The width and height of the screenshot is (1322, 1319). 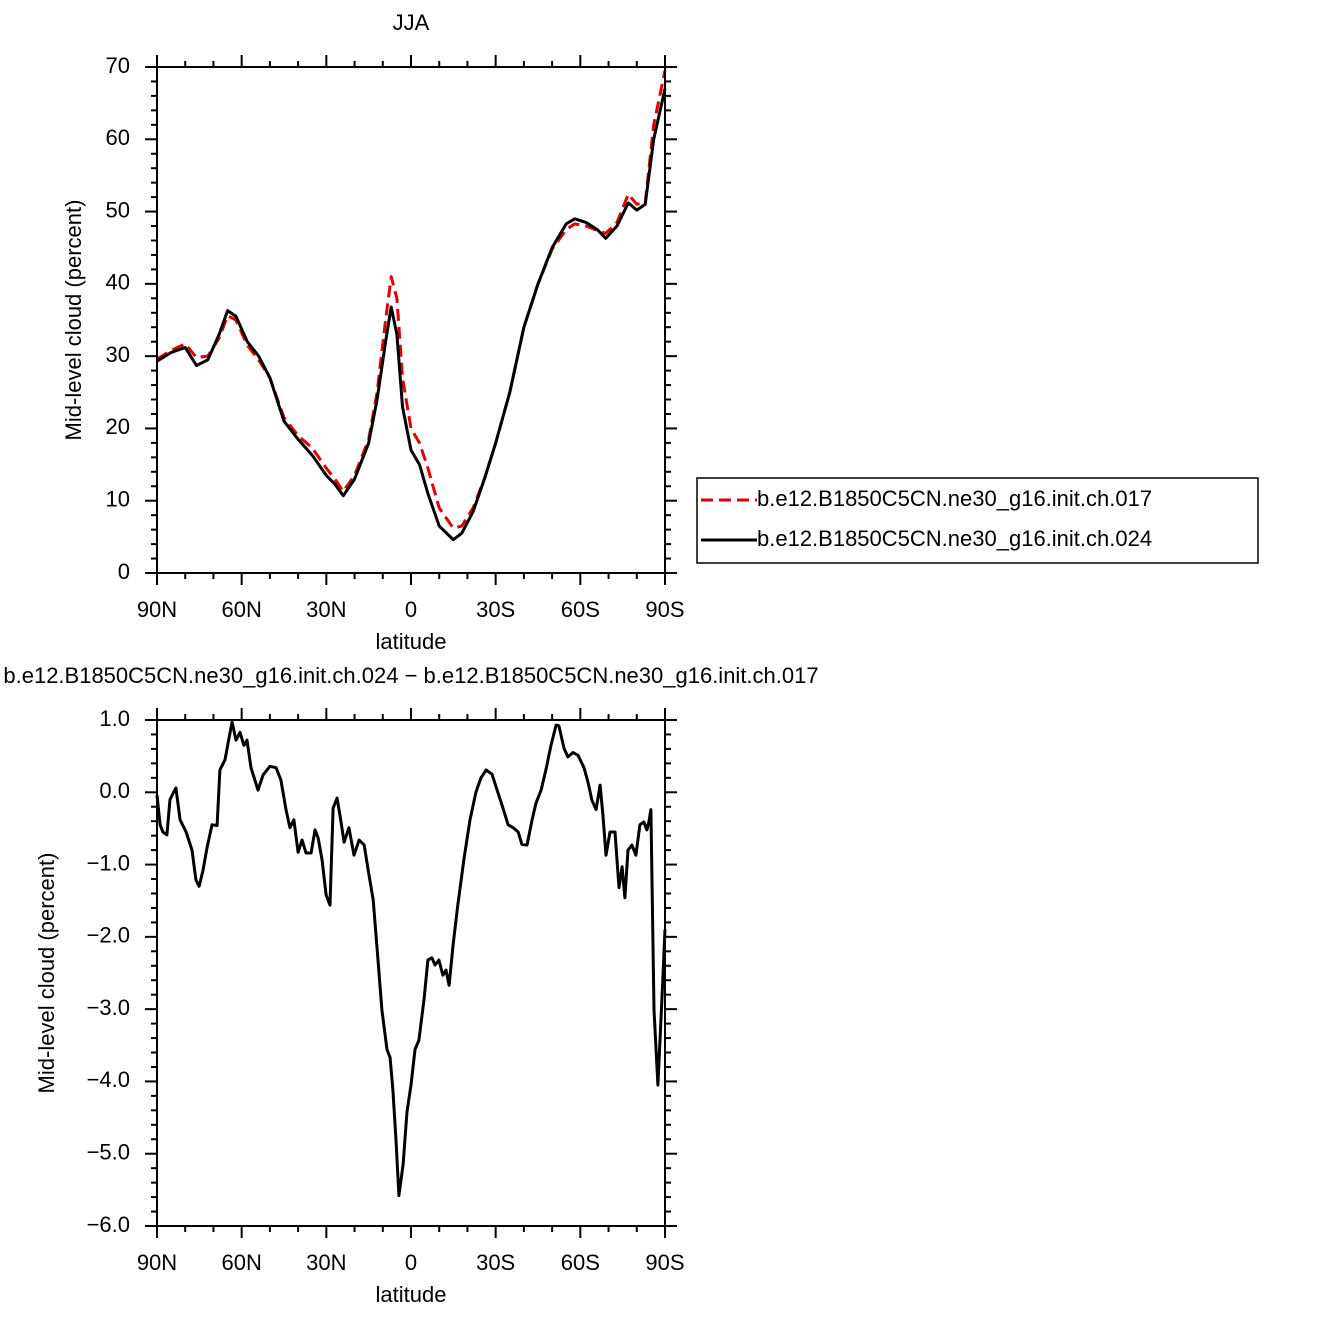 What do you see at coordinates (118, 354) in the screenshot?
I see `y-tick-label: 30` at bounding box center [118, 354].